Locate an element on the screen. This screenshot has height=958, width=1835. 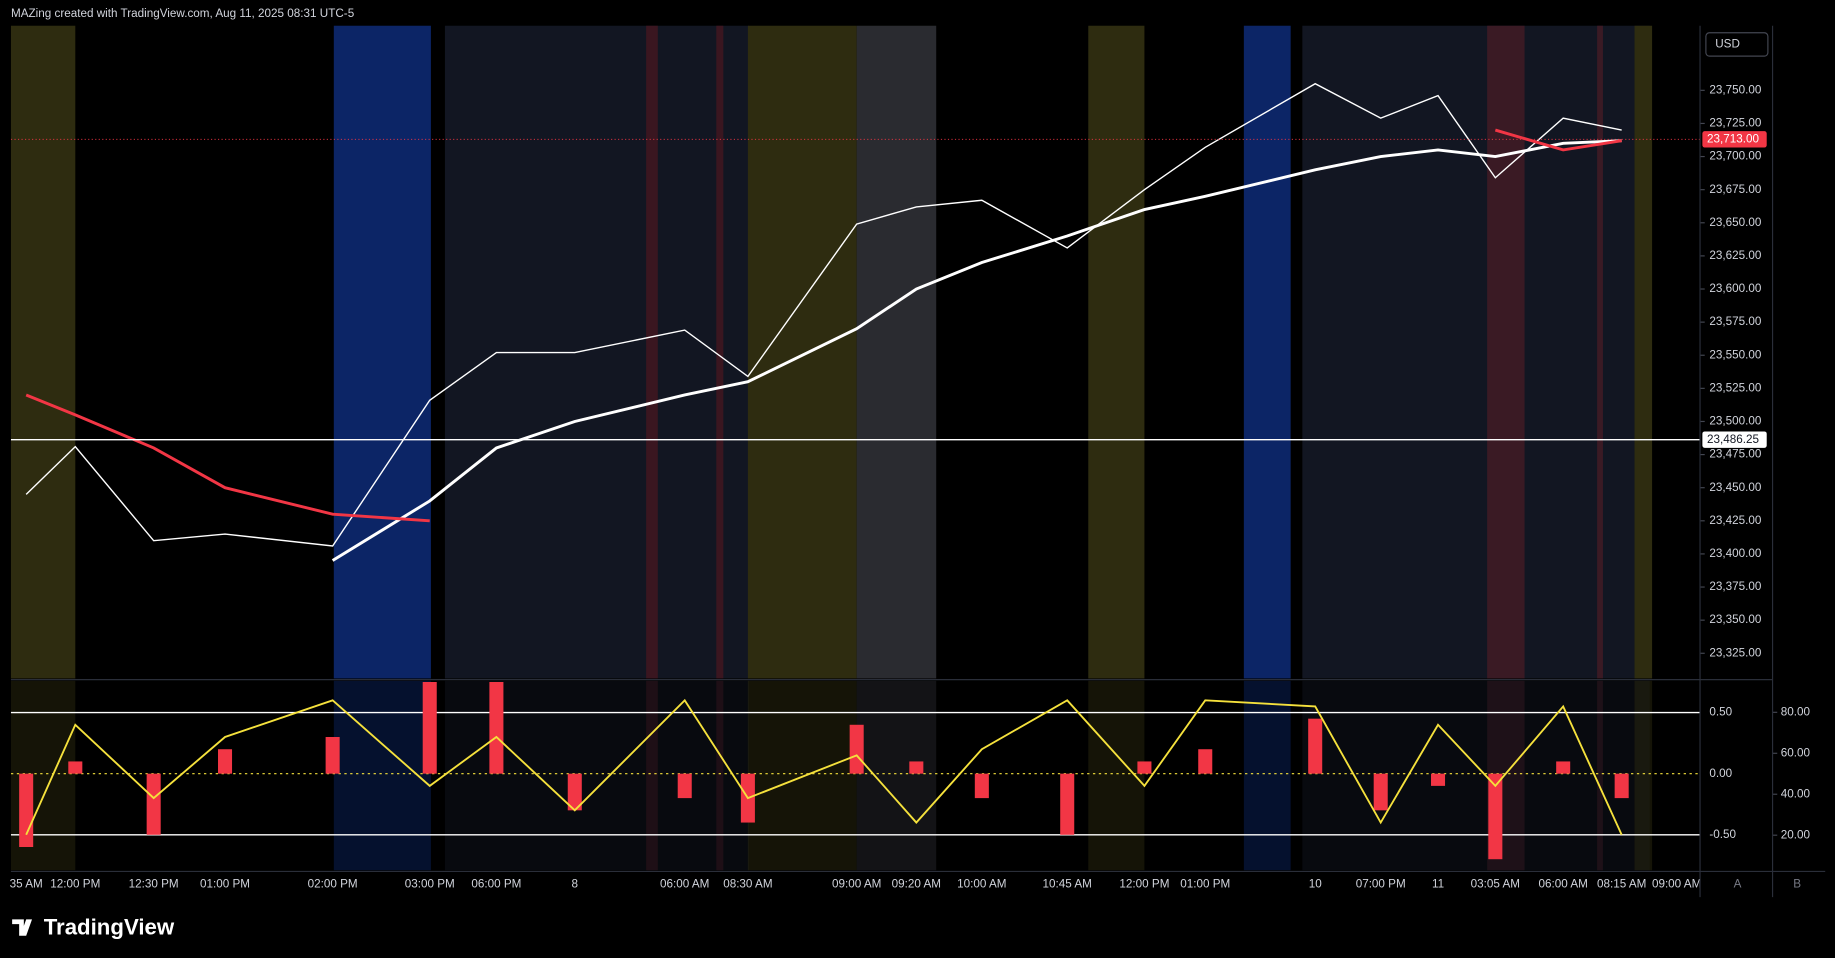
y-tick-label: 0.00 is located at coordinates (1720, 773).